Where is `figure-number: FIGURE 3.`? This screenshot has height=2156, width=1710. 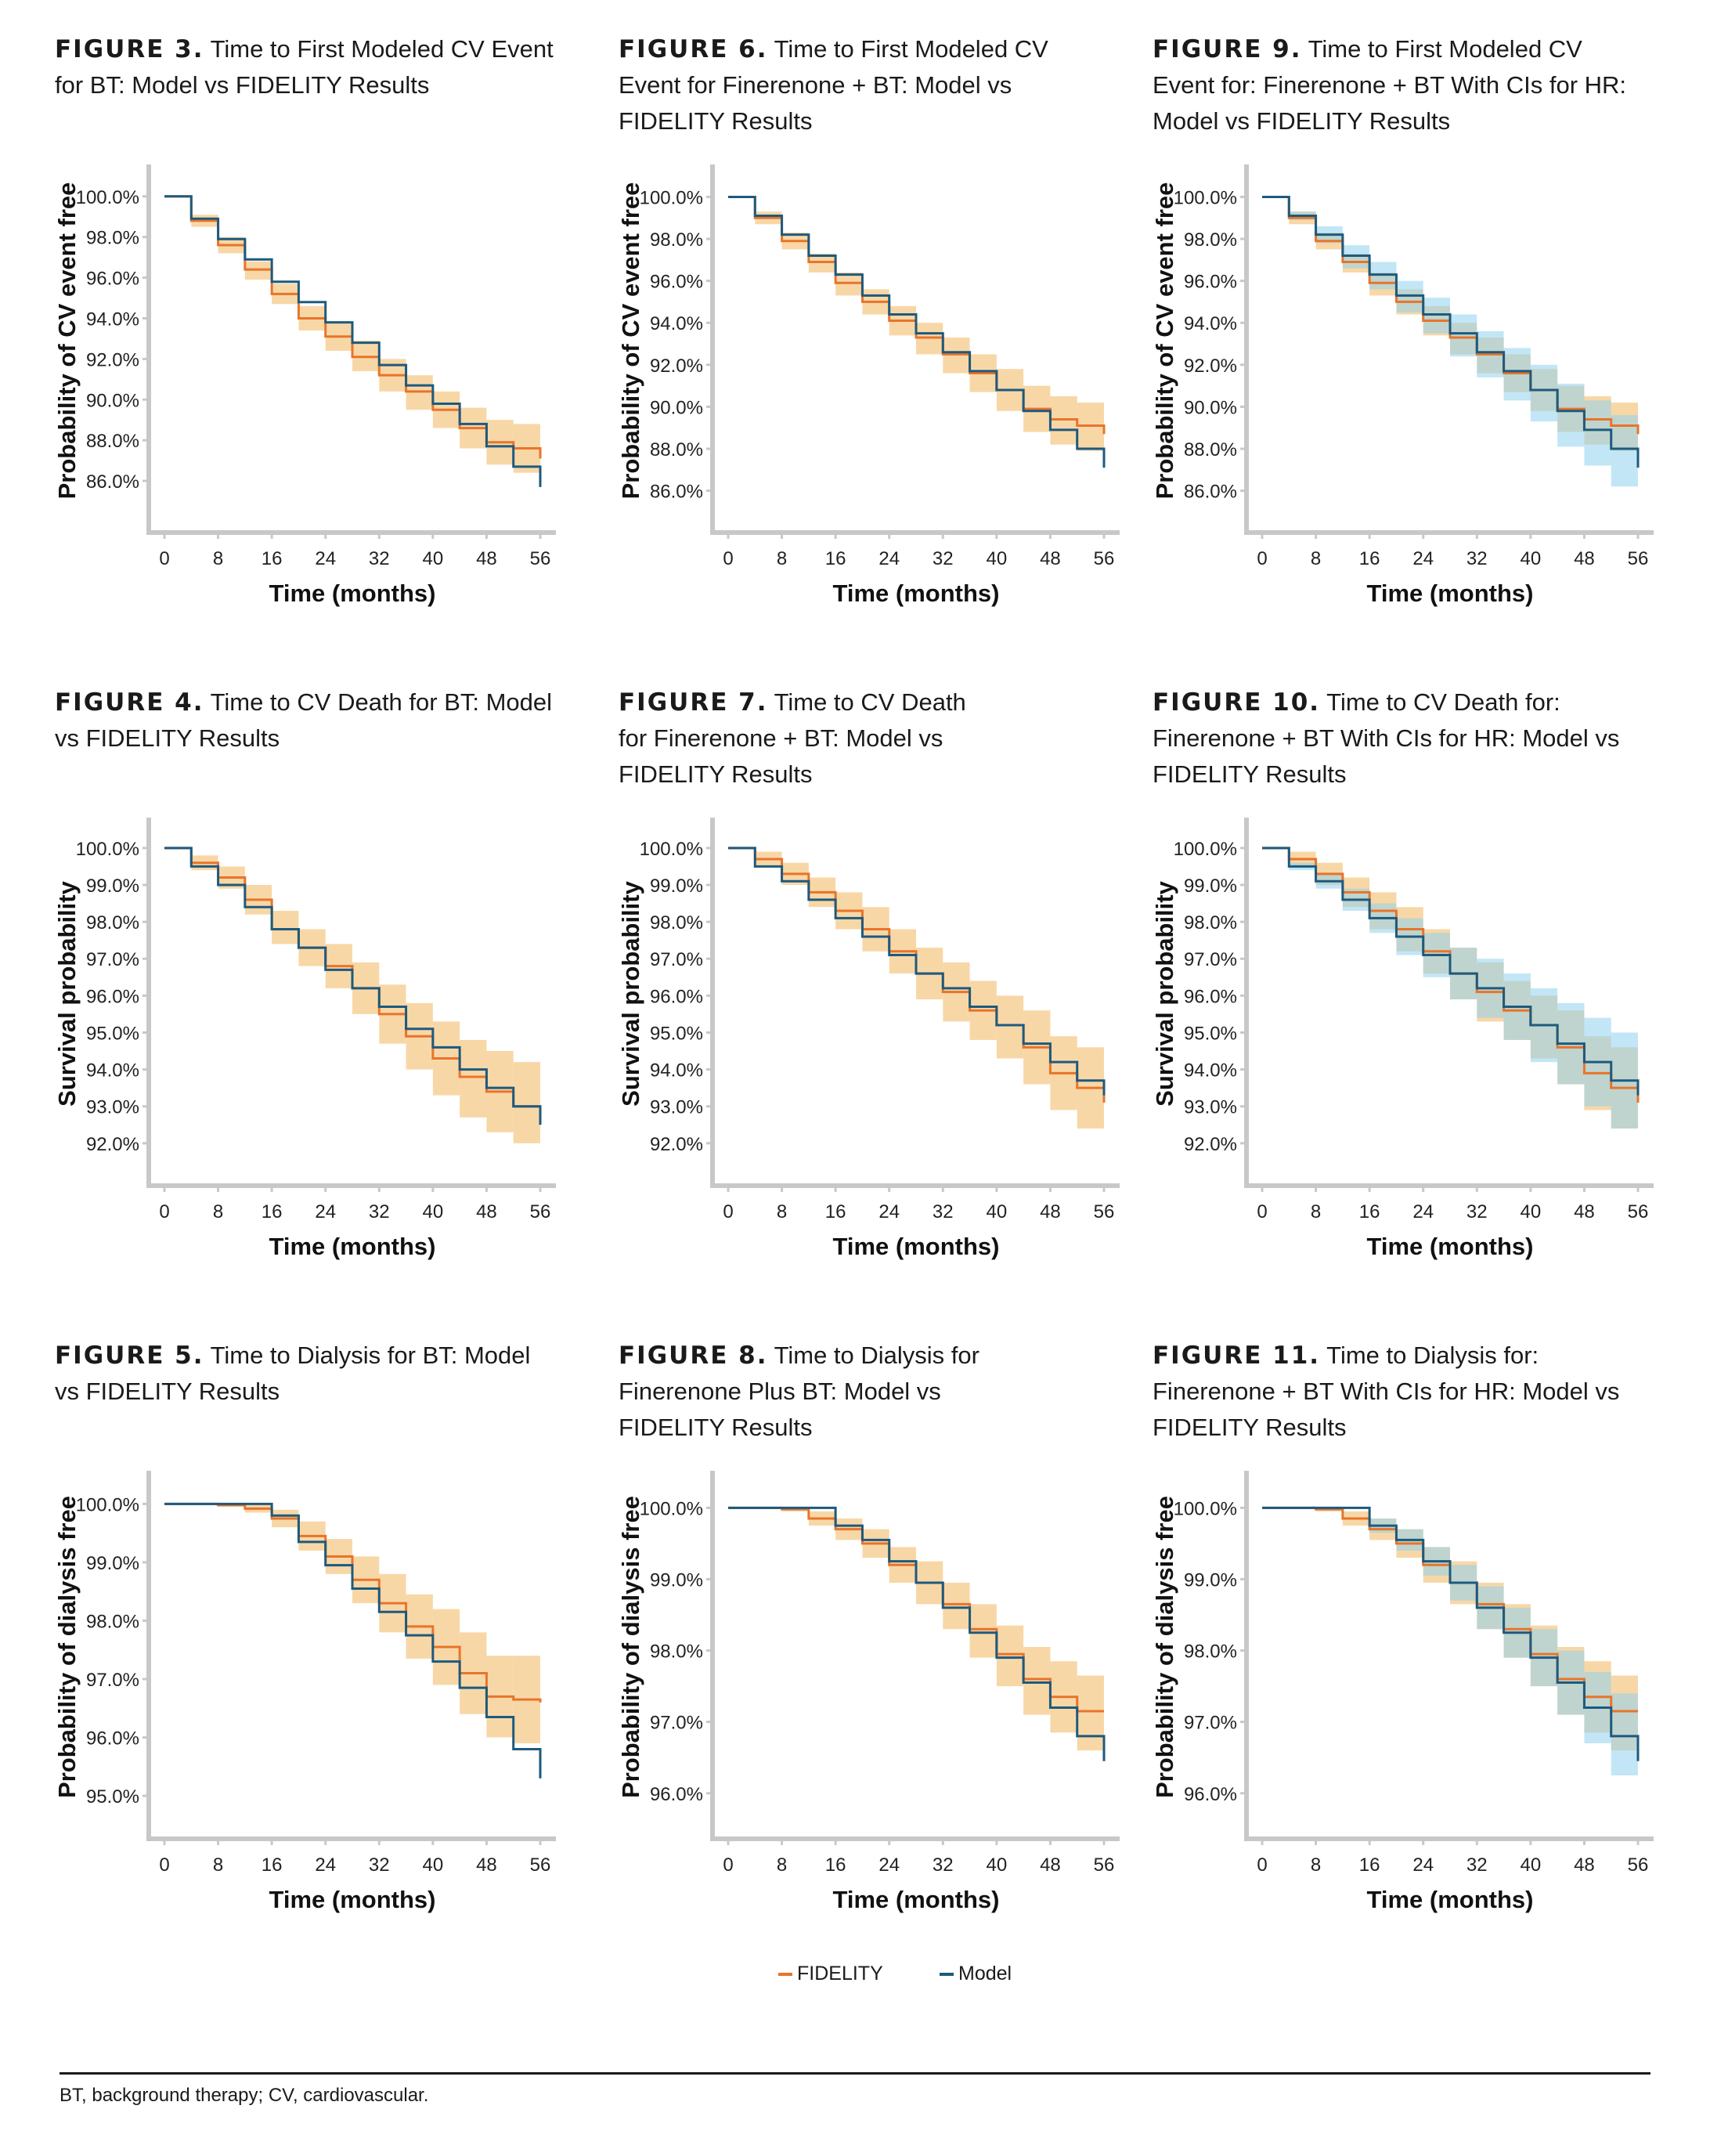
figure-number: FIGURE 3. is located at coordinates (129, 49).